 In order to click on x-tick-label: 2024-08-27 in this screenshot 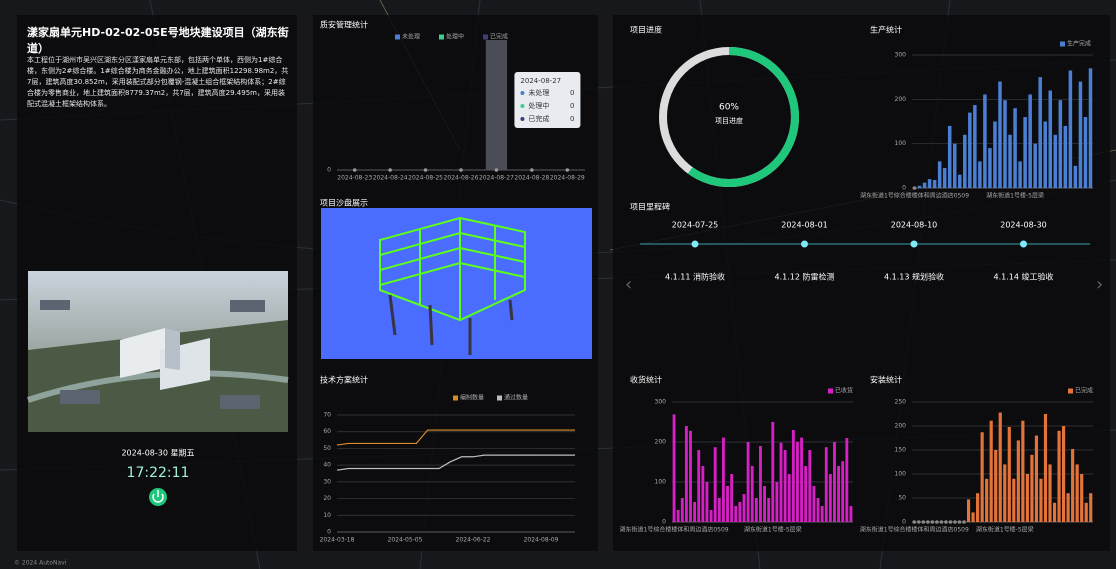, I will do `click(496, 178)`.